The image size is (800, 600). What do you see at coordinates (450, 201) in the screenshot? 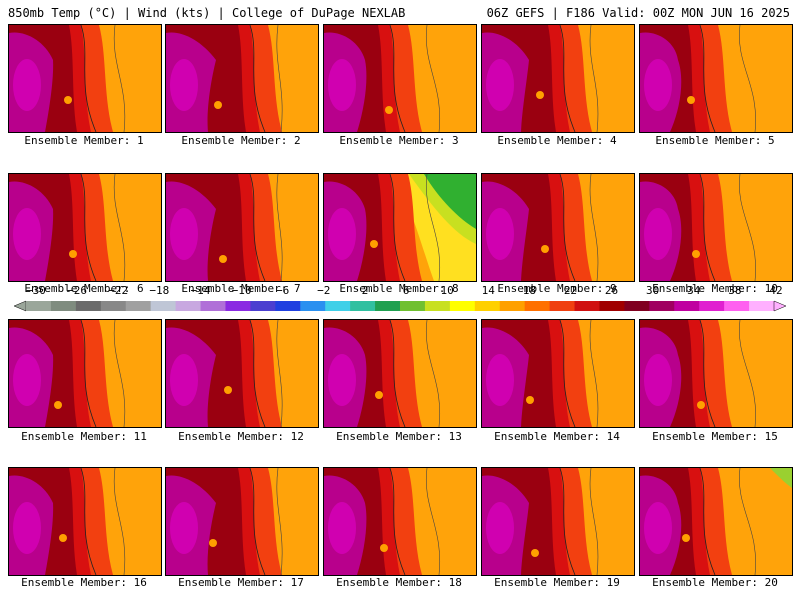
I see `cool-zone-core` at bounding box center [450, 201].